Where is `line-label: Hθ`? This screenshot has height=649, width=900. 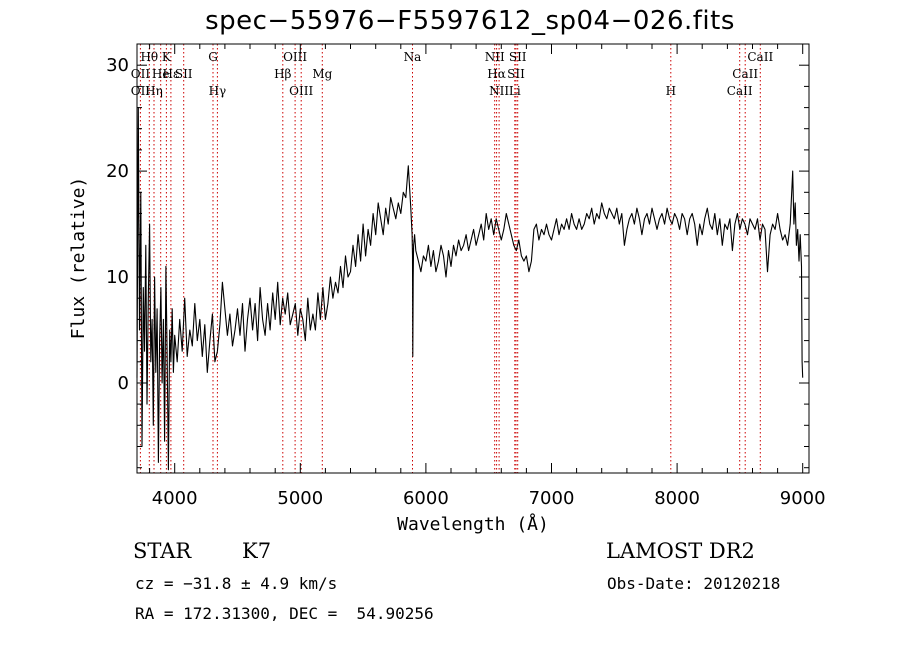 line-label: Hθ is located at coordinates (149, 57).